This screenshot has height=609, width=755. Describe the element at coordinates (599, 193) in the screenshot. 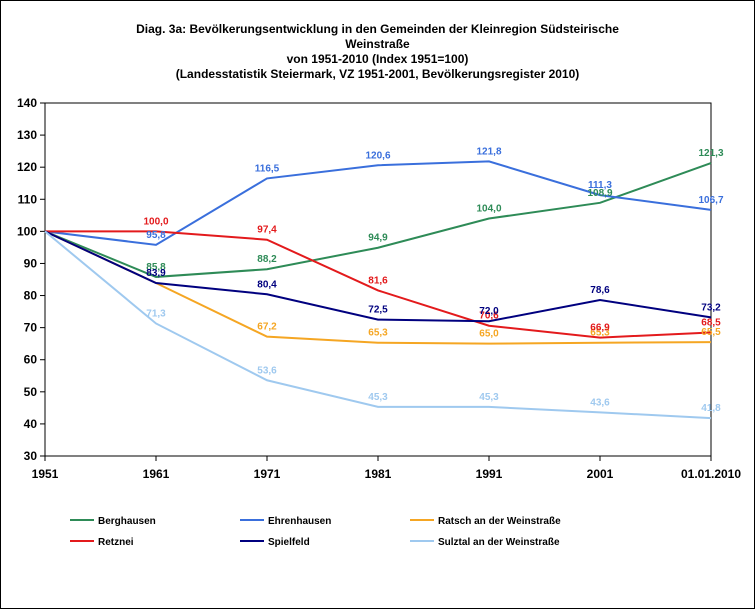

I see `data-label: 108,9` at that location.